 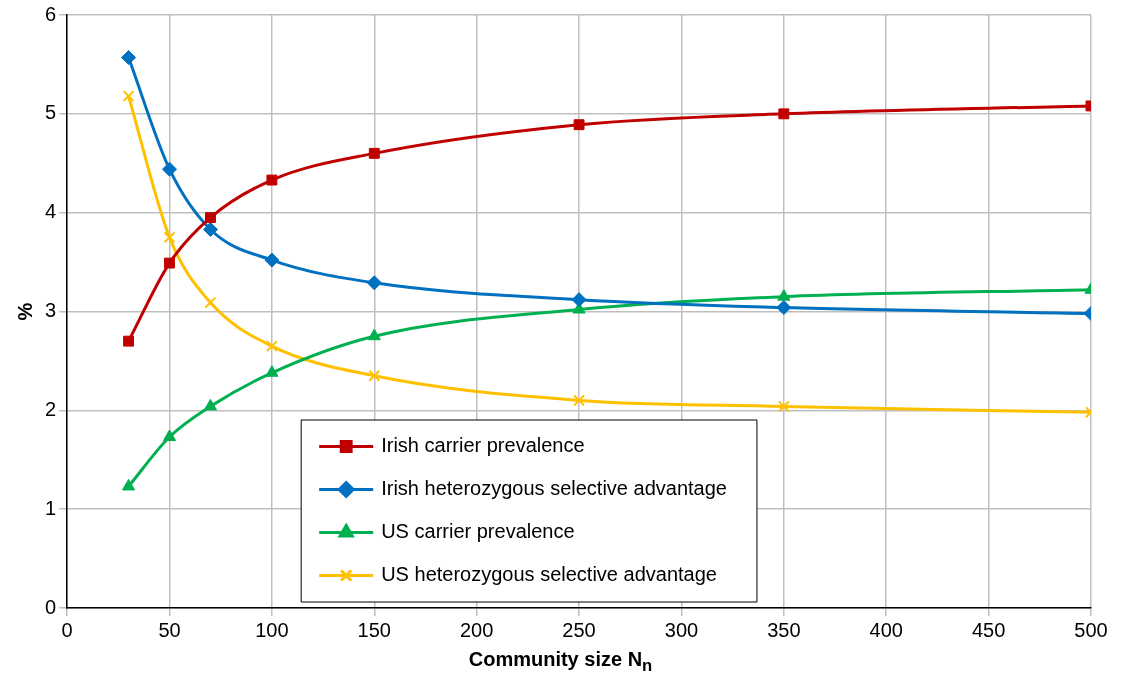 I want to click on y-tick-label: 0, so click(x=51, y=606).